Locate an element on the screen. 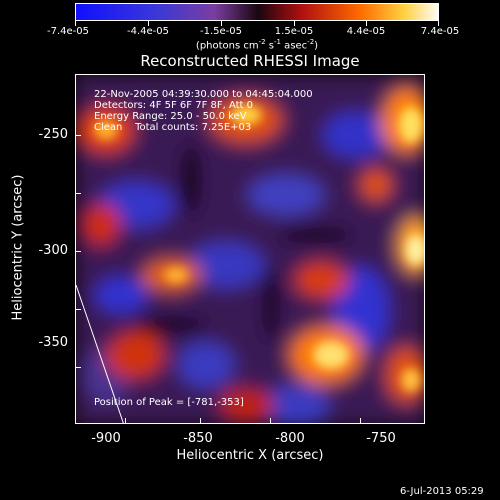 The width and height of the screenshot is (500, 500). clean-counts-text: Clean Total counts: 7.25E+03 is located at coordinates (173, 127).